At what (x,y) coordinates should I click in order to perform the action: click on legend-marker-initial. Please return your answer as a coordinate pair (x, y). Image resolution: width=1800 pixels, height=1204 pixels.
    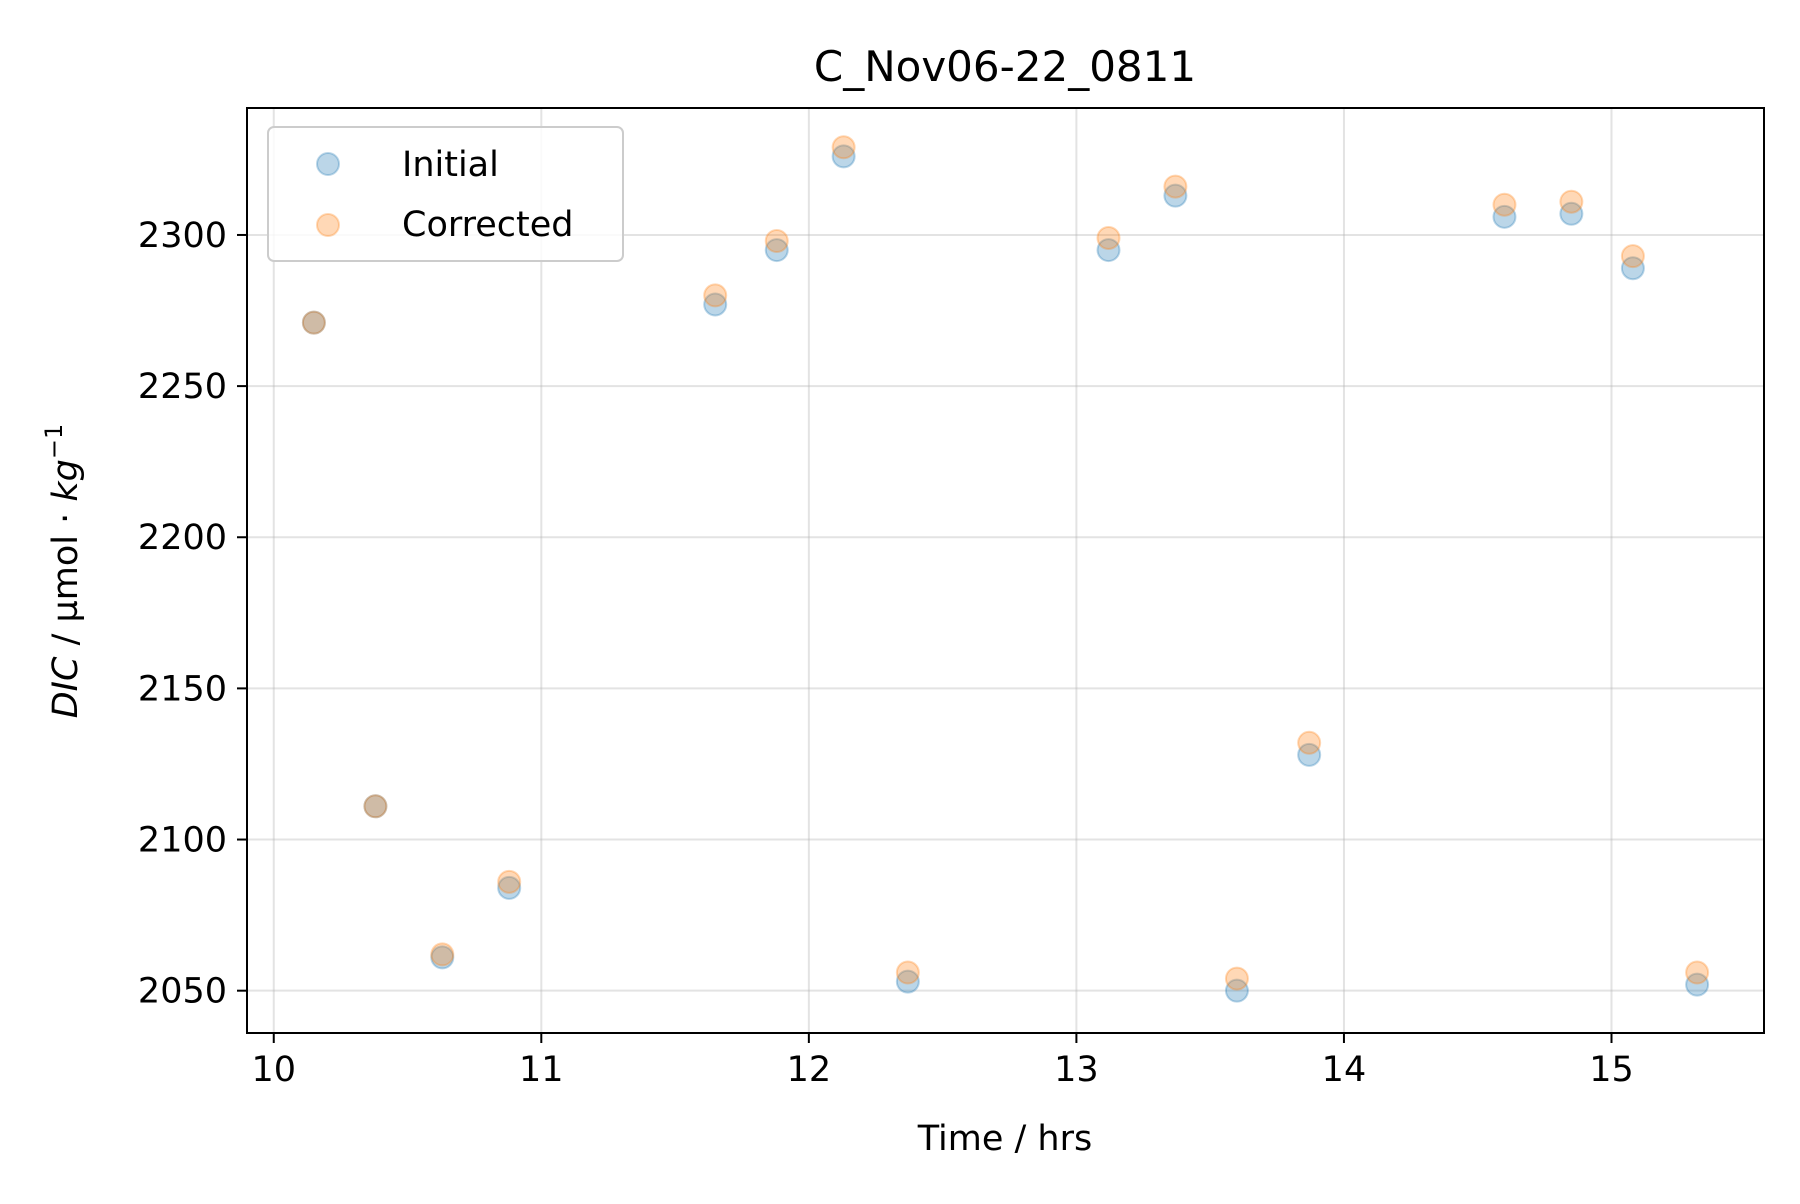
    Looking at the image, I should click on (328, 164).